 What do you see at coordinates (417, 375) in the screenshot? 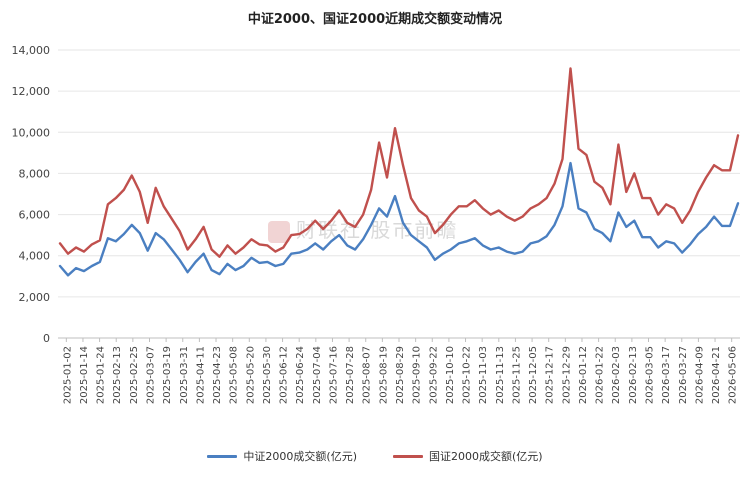
I see `x-tick-label: 2025-09-10` at bounding box center [417, 375].